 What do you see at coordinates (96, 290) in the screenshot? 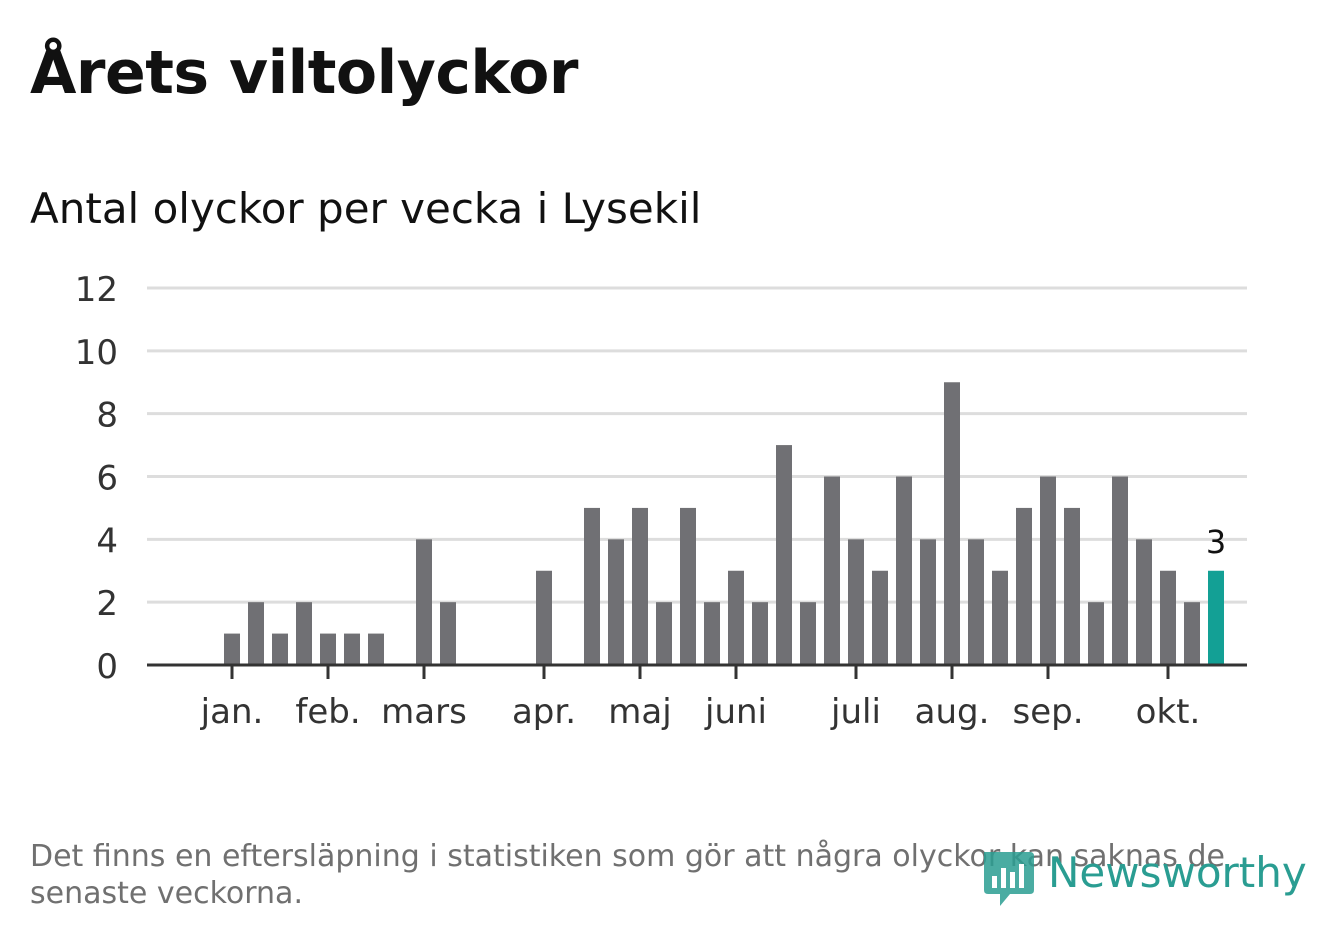
I see `y-tick-label: 12` at bounding box center [96, 290].